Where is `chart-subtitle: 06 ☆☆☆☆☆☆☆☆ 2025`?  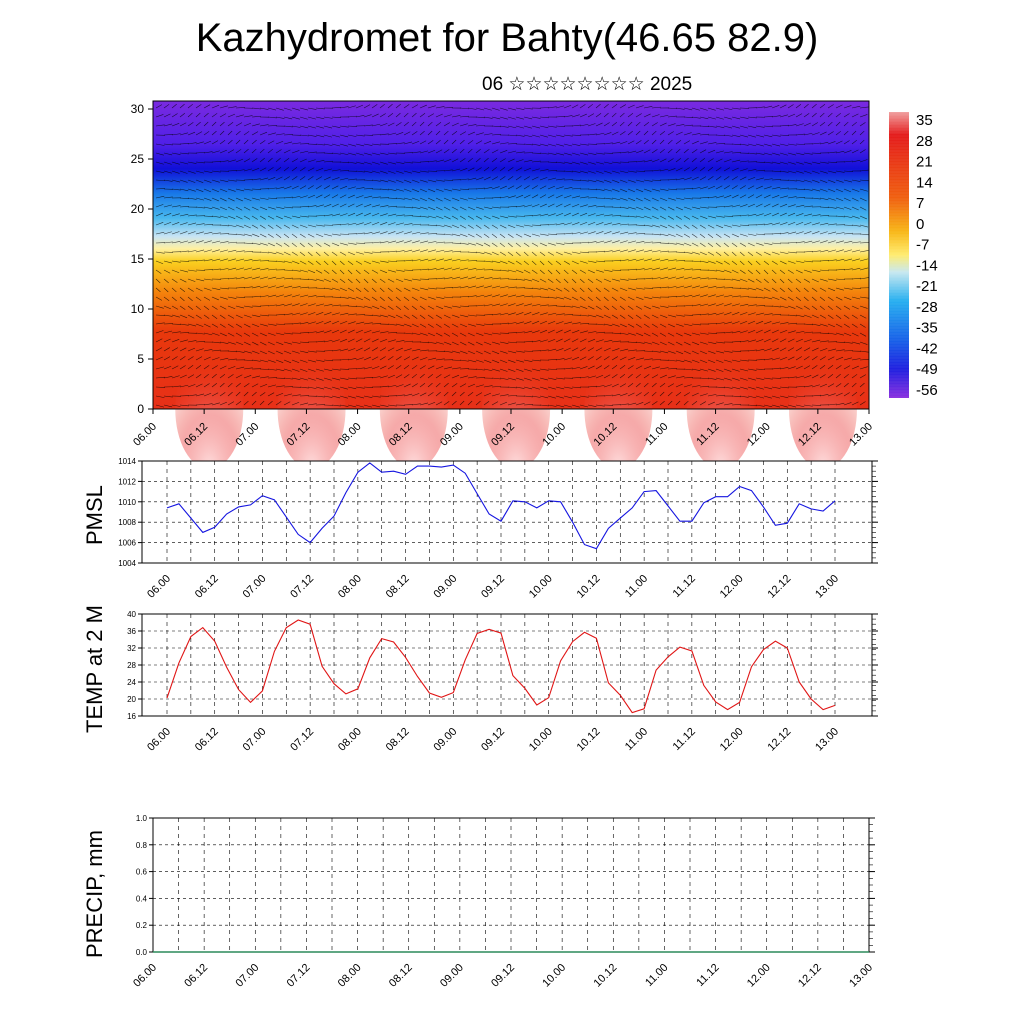
chart-subtitle: 06 ☆☆☆☆☆☆☆☆ 2025 is located at coordinates (587, 84).